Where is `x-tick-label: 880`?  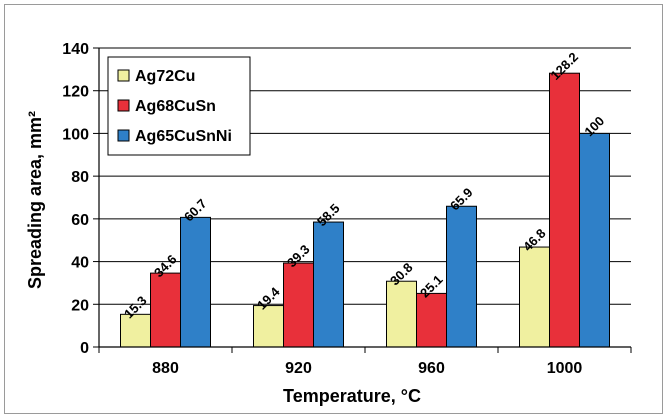 x-tick-label: 880 is located at coordinates (165, 368).